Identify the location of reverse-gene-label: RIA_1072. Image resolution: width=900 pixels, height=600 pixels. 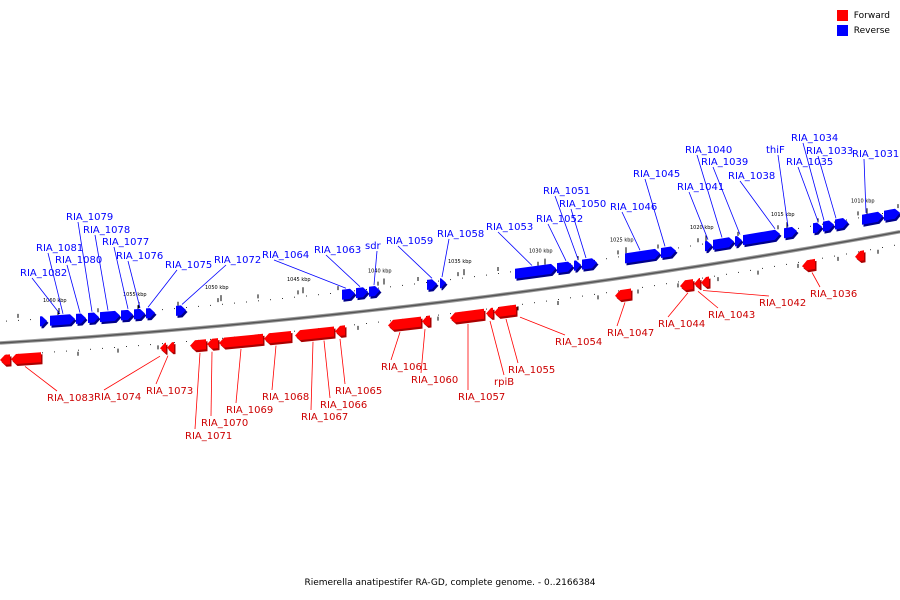
(237, 260).